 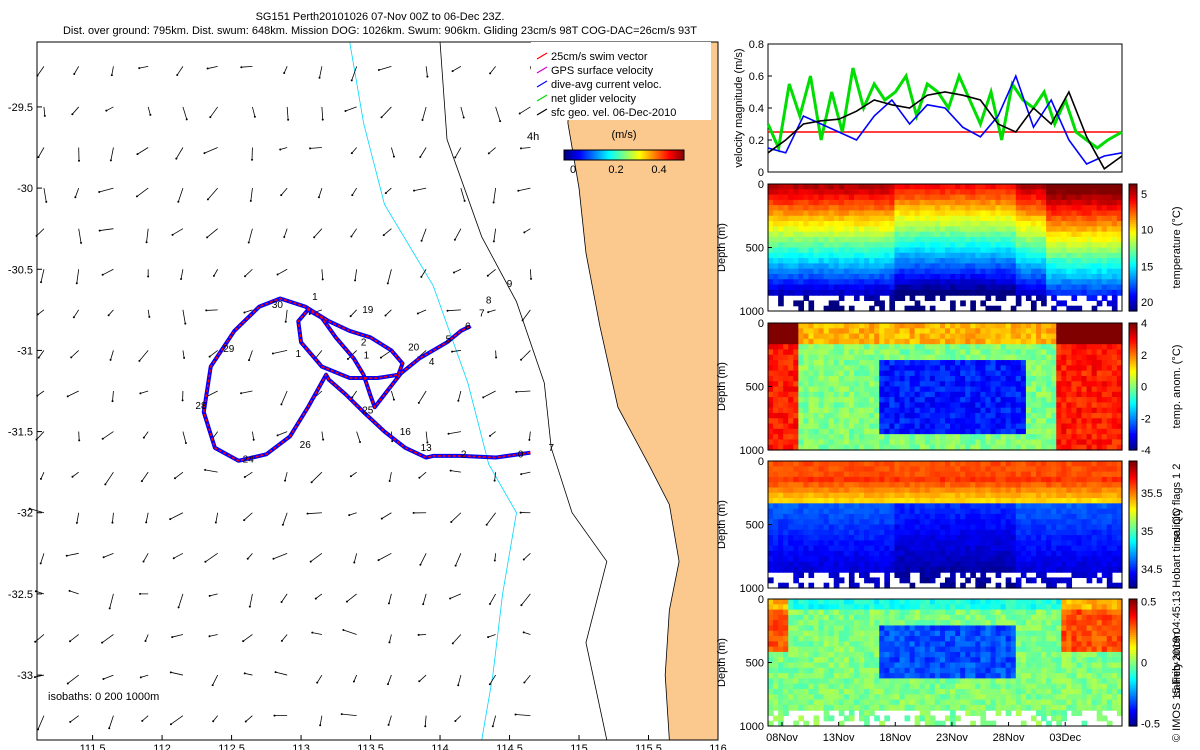 I want to click on track-blue, so click(x=366, y=379).